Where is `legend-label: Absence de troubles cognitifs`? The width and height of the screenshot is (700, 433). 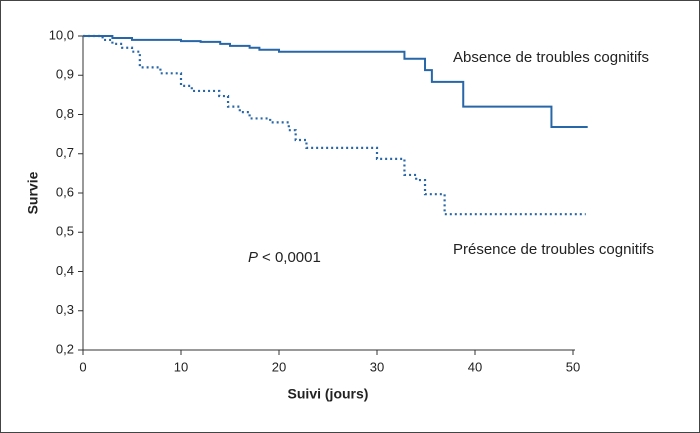 legend-label: Absence de troubles cognitifs is located at coordinates (551, 57).